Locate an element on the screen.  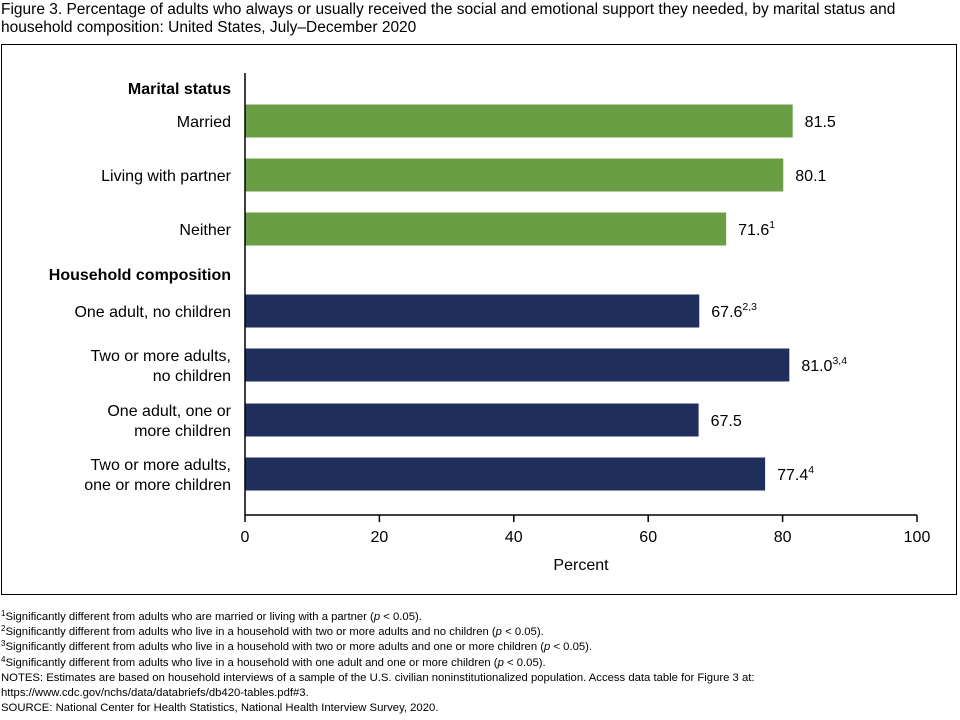
data-label-footnote-0-2: 1 is located at coordinates (772, 225).